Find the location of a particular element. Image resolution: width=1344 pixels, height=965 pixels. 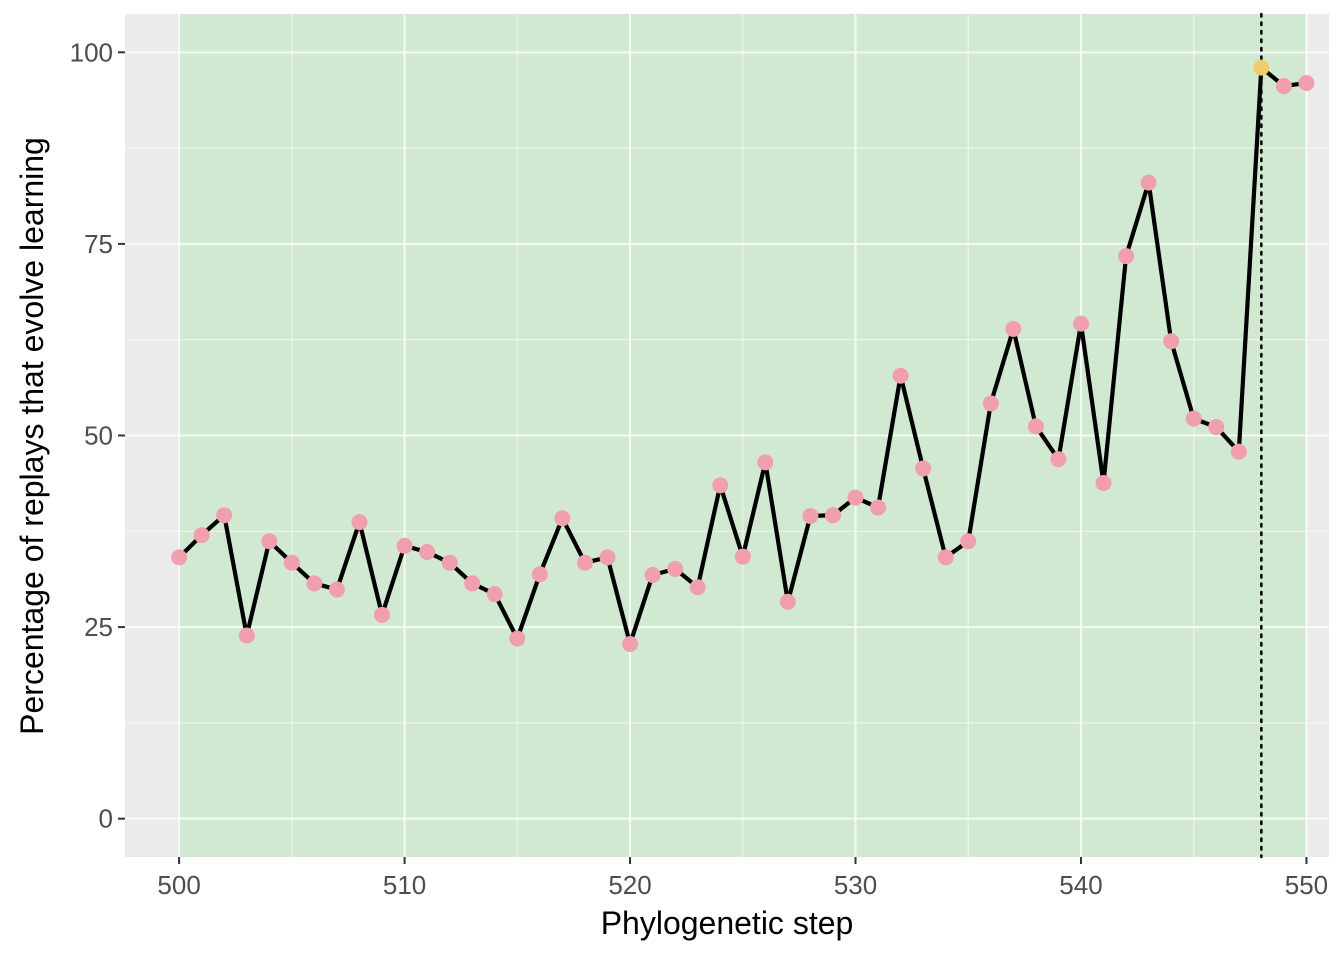

y-tick-label: 50 is located at coordinates (98, 436).